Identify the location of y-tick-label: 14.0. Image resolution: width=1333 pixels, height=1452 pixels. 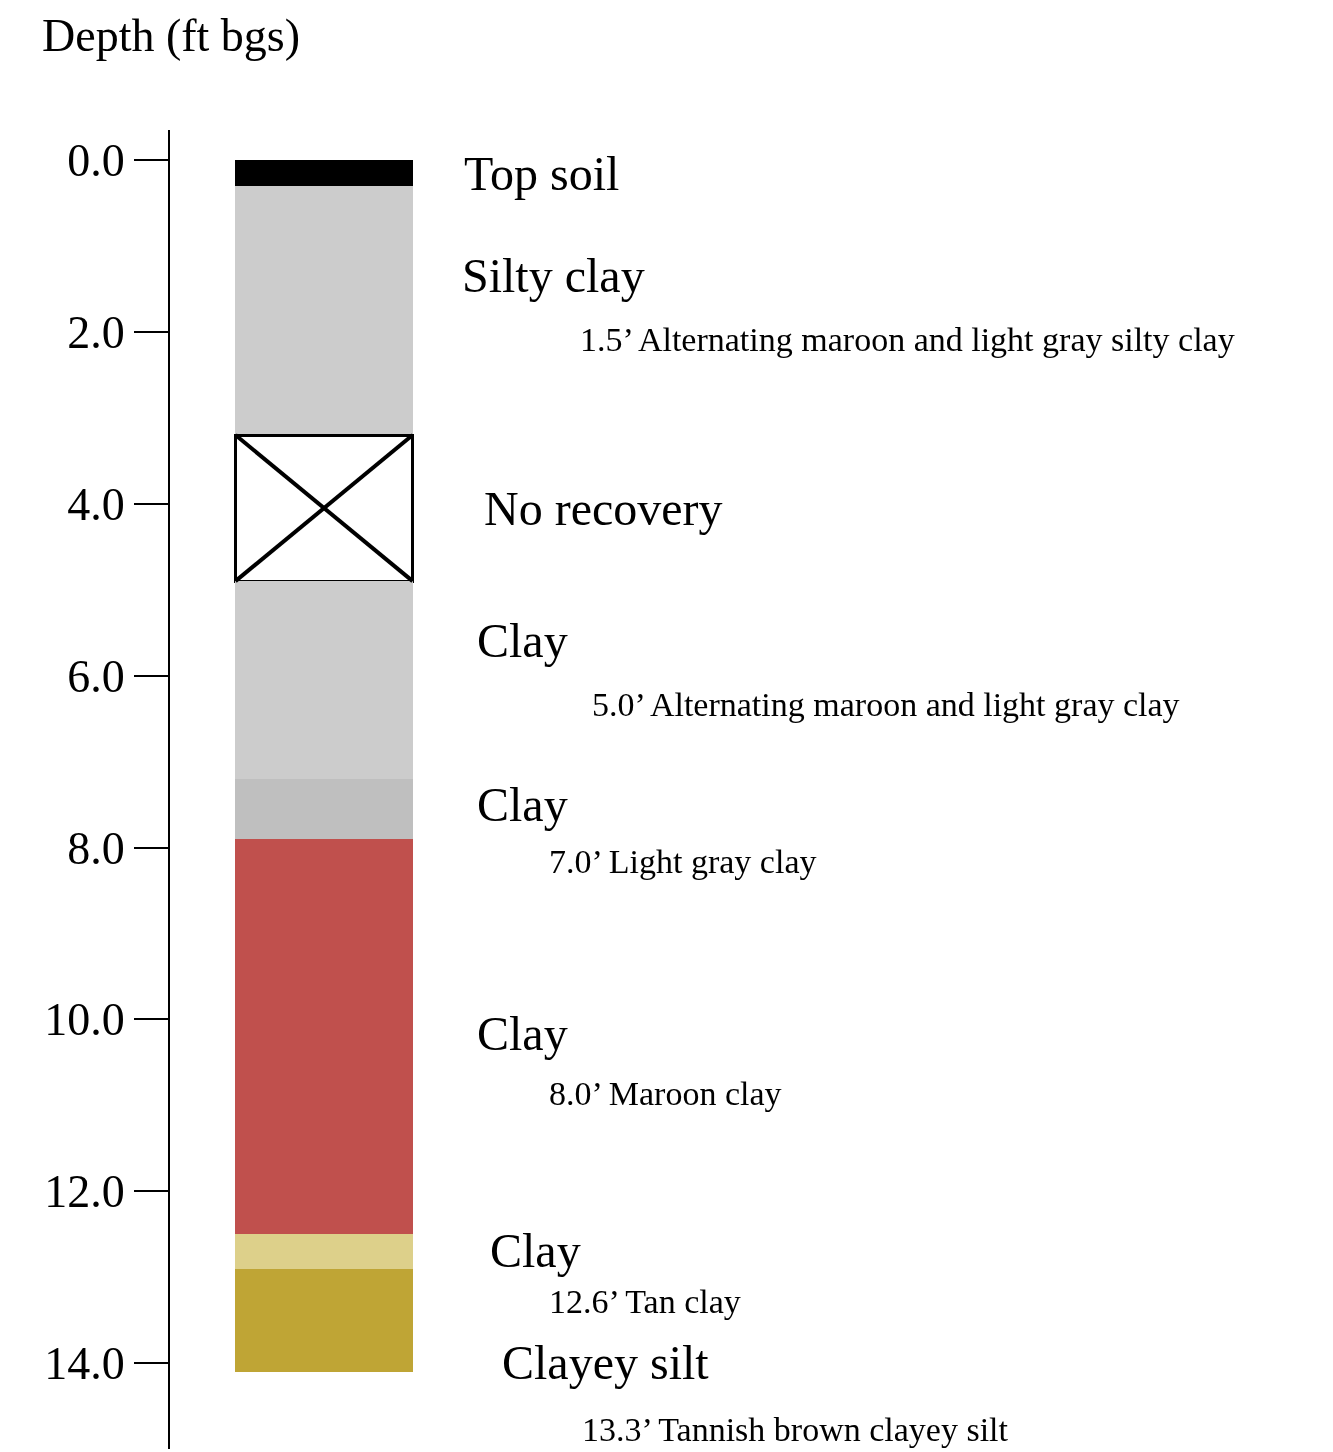
(84, 1364).